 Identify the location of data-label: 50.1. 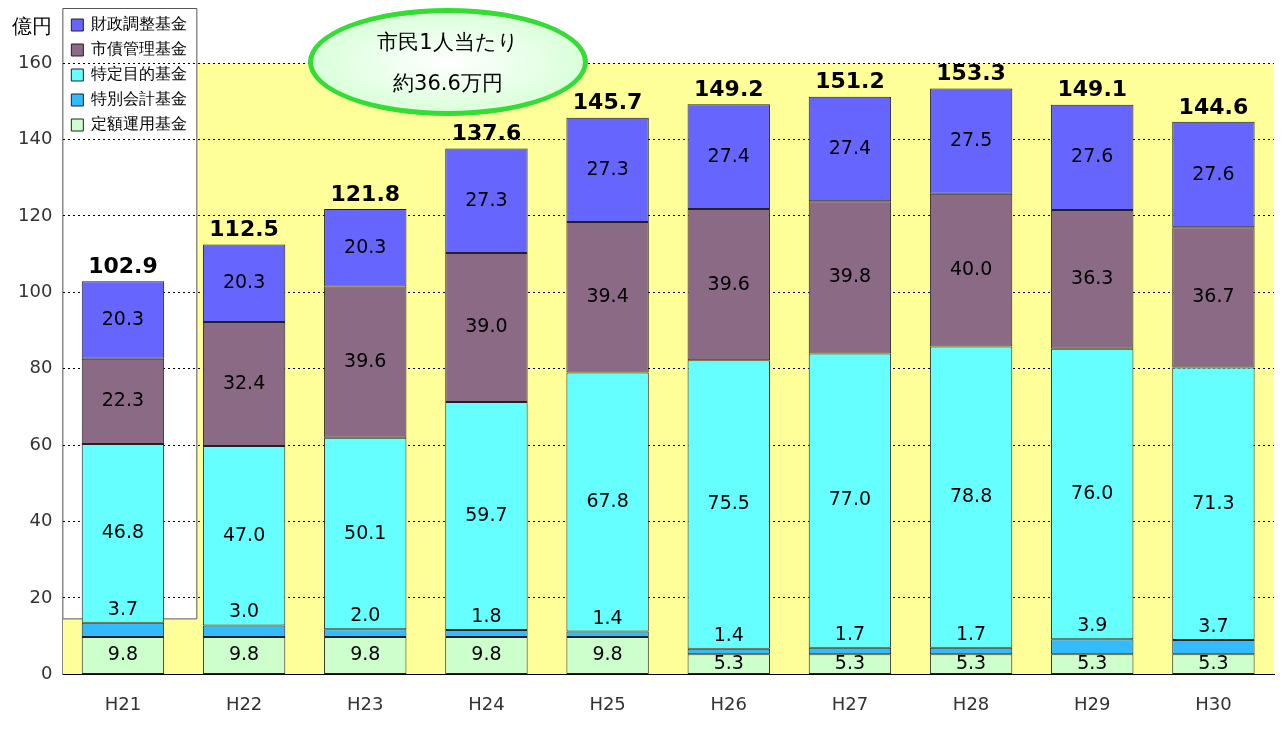
(365, 531).